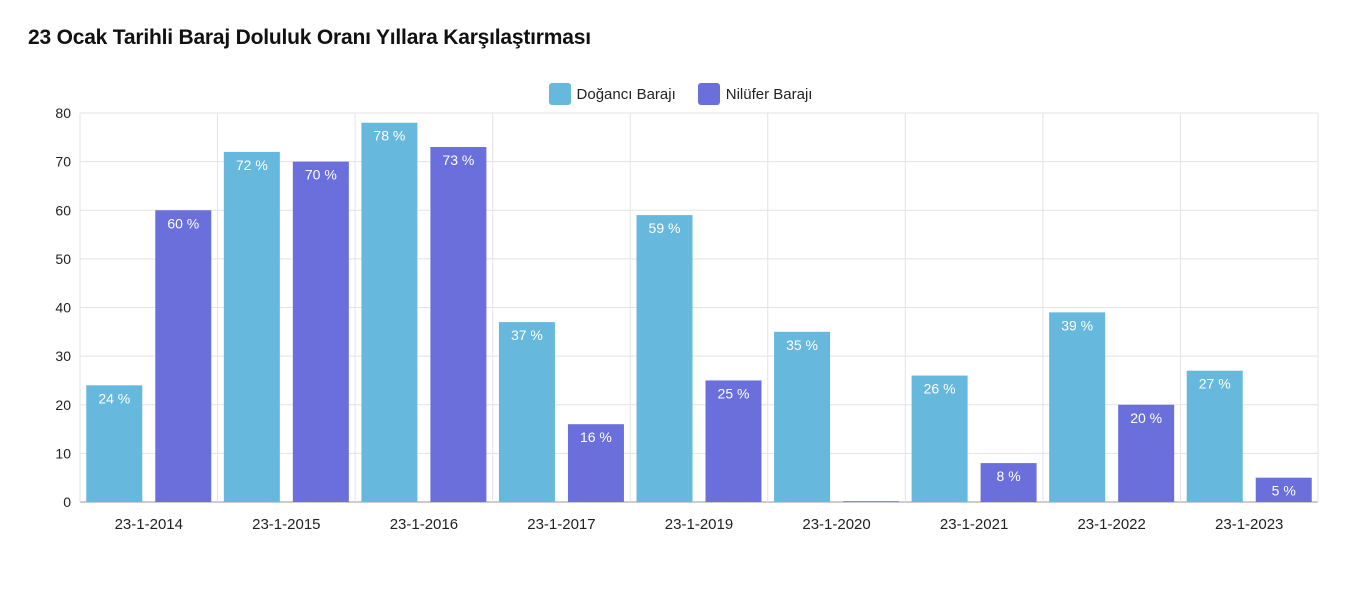 The width and height of the screenshot is (1361, 589). Describe the element at coordinates (63, 453) in the screenshot. I see `y-tick-label: 10` at that location.